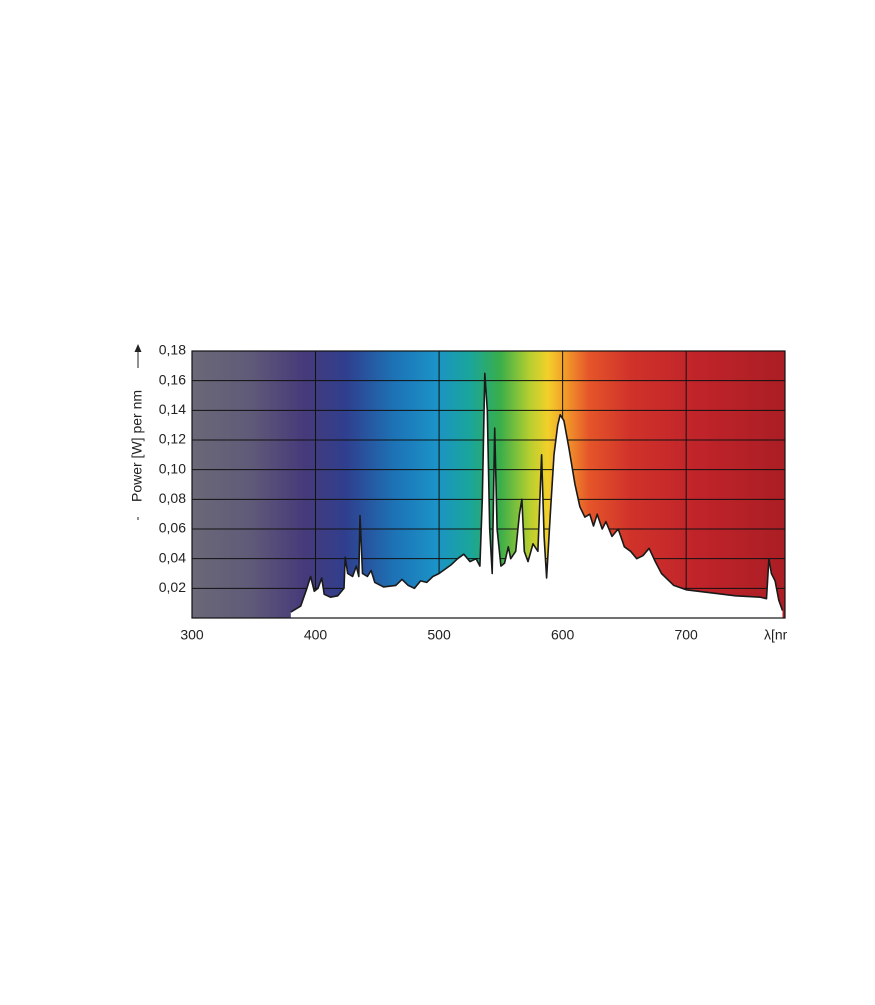 The image size is (875, 1005). Describe the element at coordinates (192, 635) in the screenshot. I see `x-tick-label: 300` at that location.